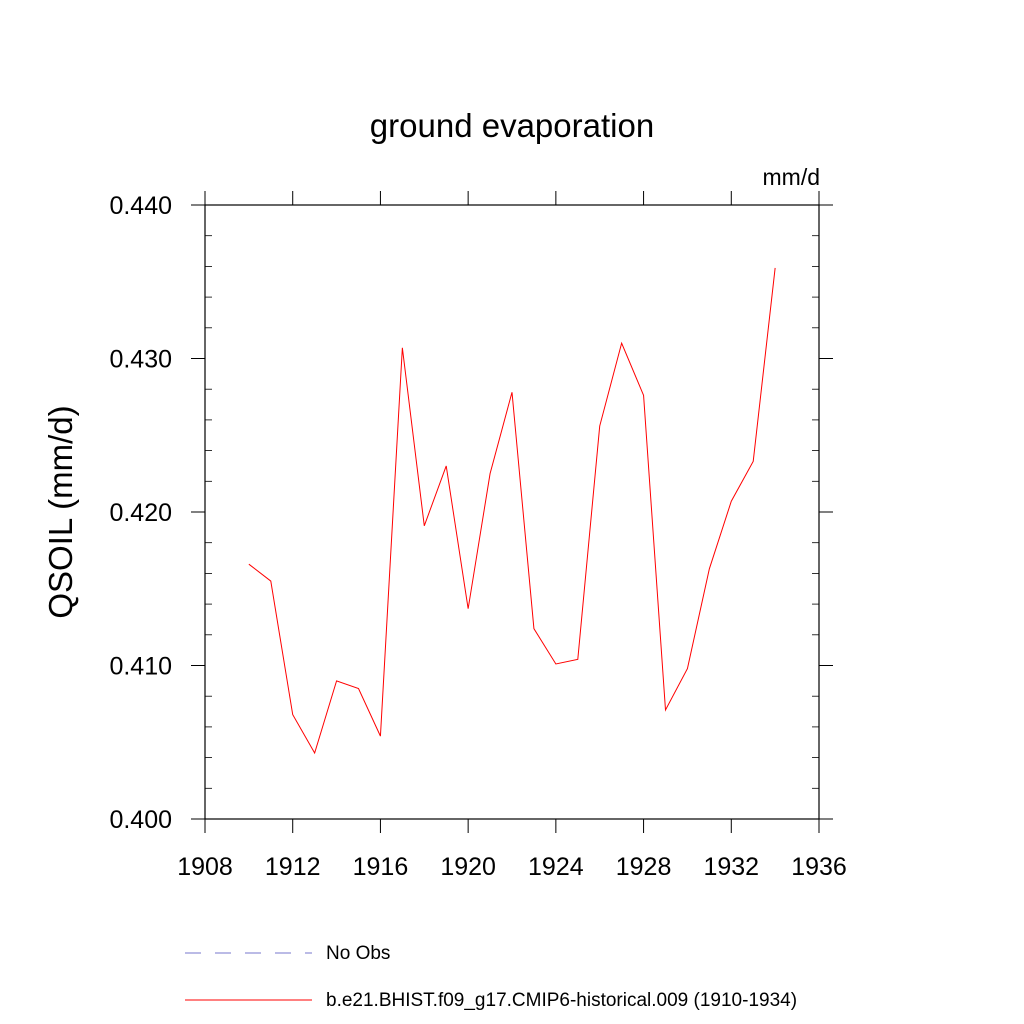 The height and width of the screenshot is (1024, 1024). What do you see at coordinates (792, 177) in the screenshot?
I see `units-label: mm/d` at bounding box center [792, 177].